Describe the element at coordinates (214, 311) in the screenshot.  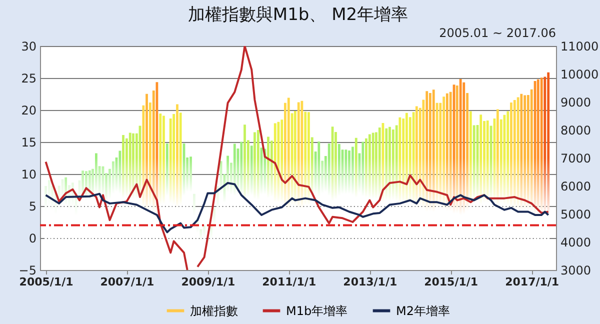
I see `legend-label: 加權指數` at that location.